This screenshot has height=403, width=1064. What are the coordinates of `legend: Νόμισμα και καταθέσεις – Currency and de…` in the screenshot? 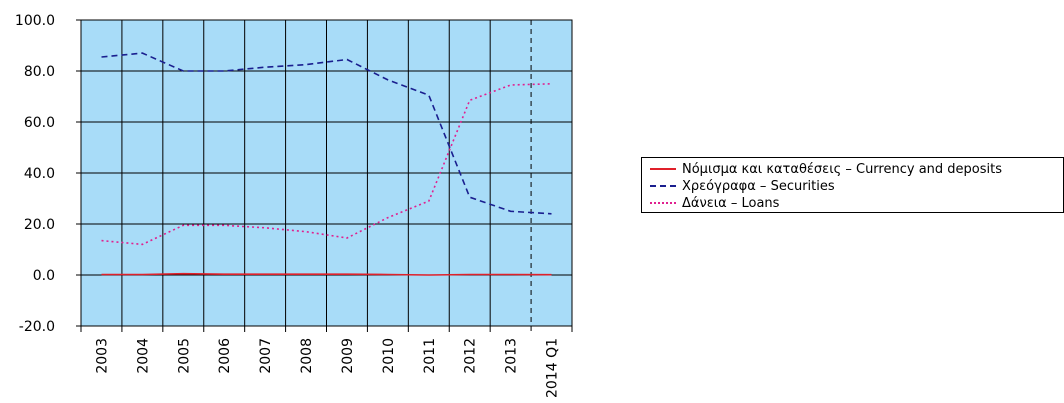 It's located at (852, 185).